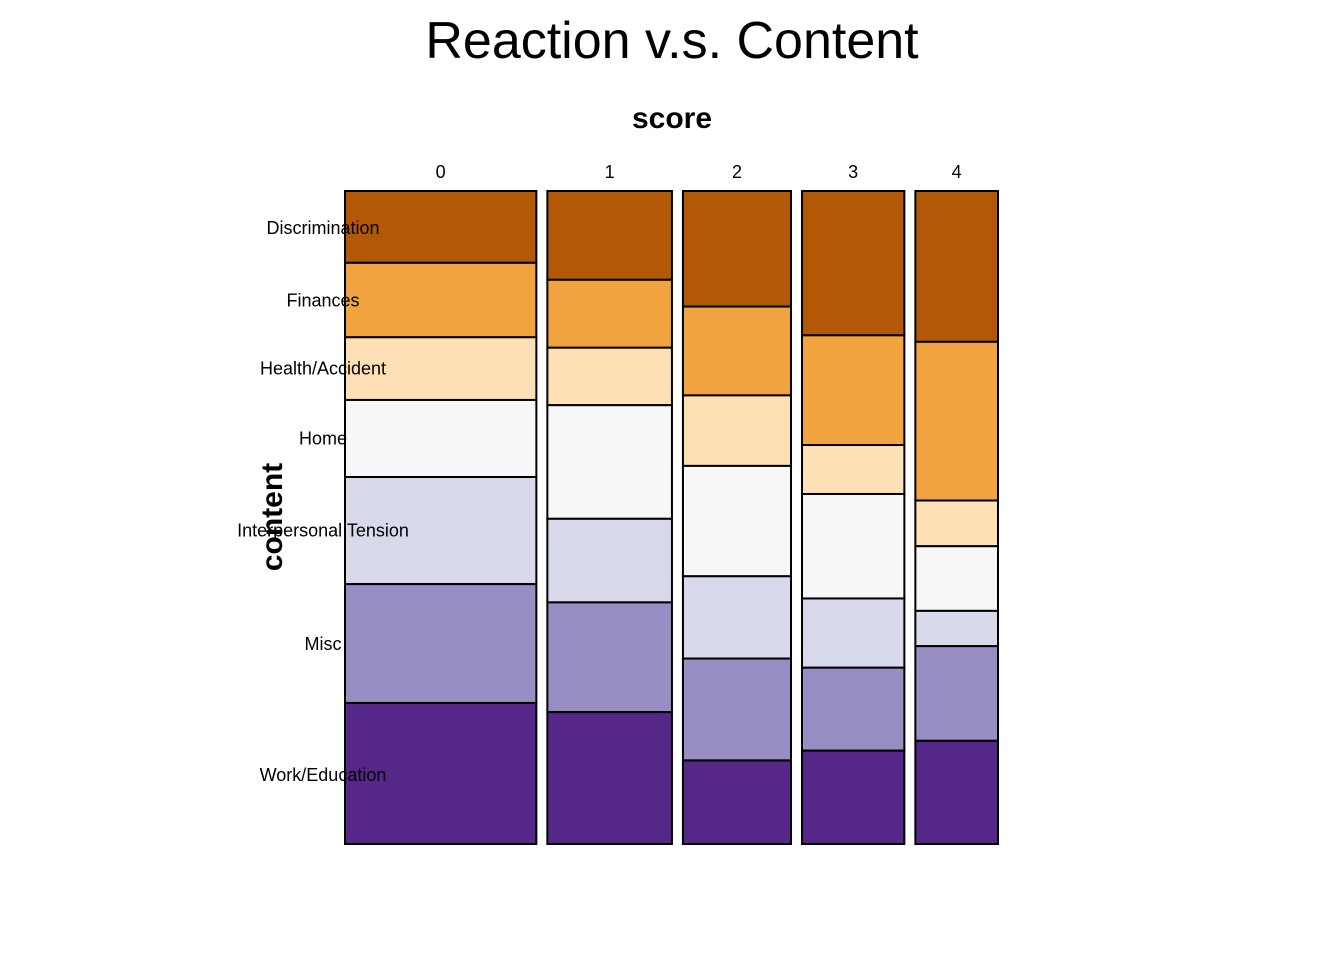 Image resolution: width=1344 pixels, height=960 pixels. Describe the element at coordinates (853, 263) in the screenshot. I see `tile-score-3-discrimination` at that location.